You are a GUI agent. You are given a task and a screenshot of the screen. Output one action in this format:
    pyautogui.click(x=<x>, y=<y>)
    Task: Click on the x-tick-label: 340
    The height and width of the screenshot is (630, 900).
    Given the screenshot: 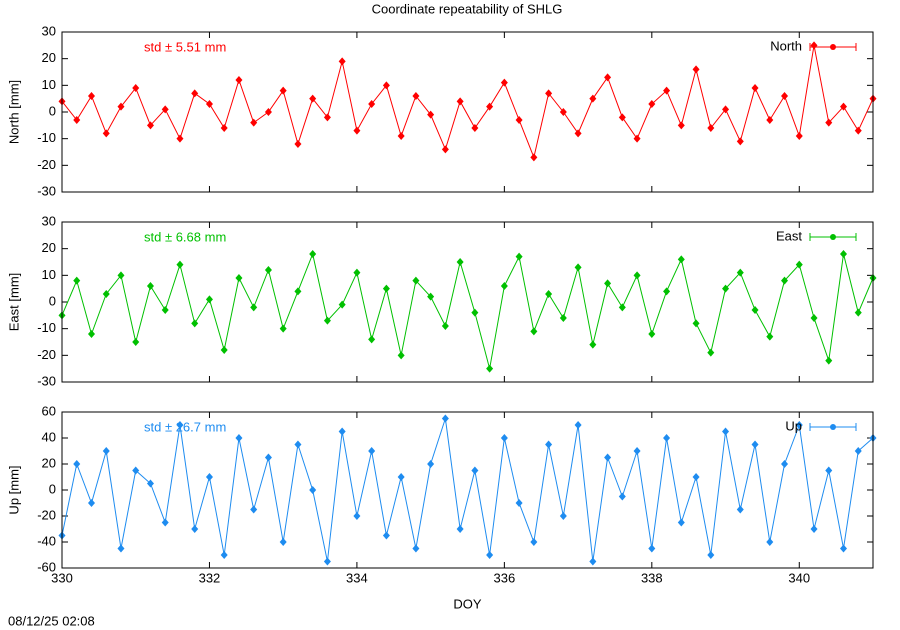 What is the action you would take?
    pyautogui.click(x=799, y=577)
    